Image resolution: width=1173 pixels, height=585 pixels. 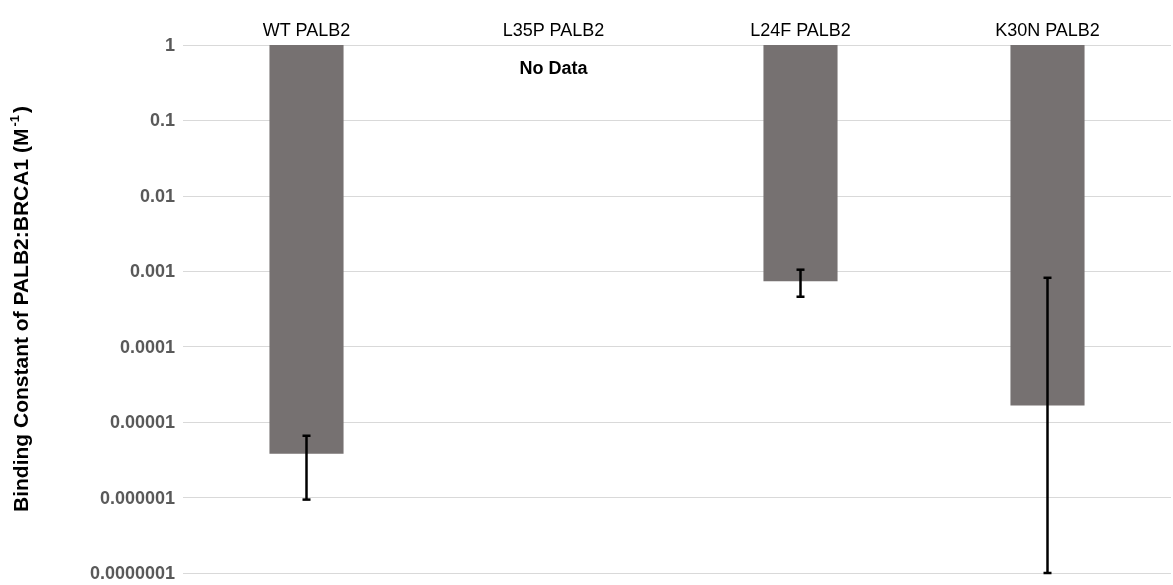 What do you see at coordinates (169, 45) in the screenshot?
I see `y-tick-label: 1` at bounding box center [169, 45].